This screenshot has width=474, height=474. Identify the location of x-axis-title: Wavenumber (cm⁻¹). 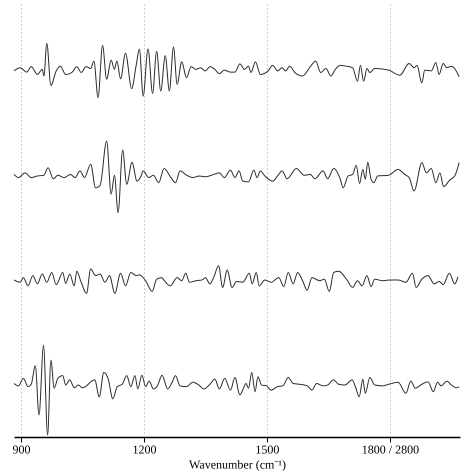
(237, 465).